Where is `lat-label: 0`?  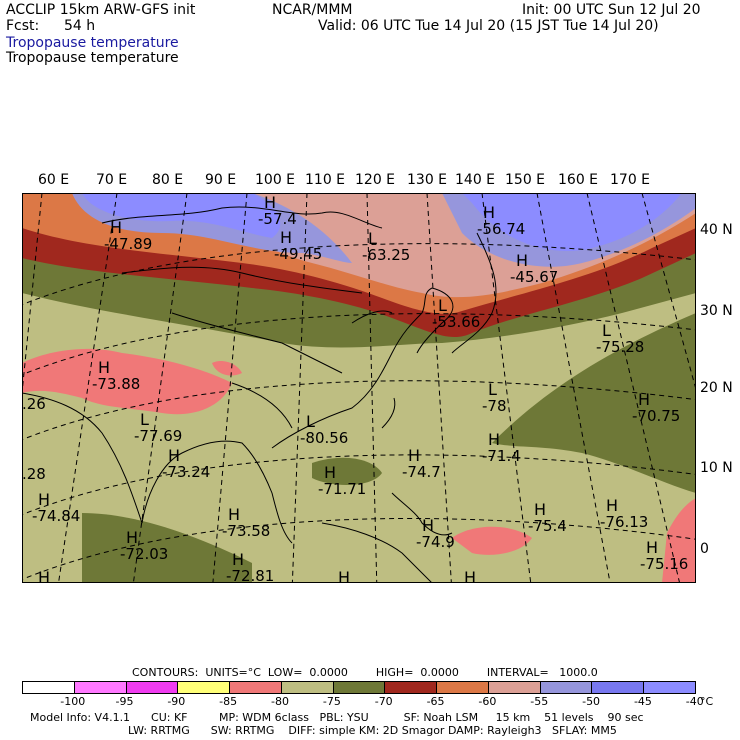
lat-label: 0 is located at coordinates (704, 549).